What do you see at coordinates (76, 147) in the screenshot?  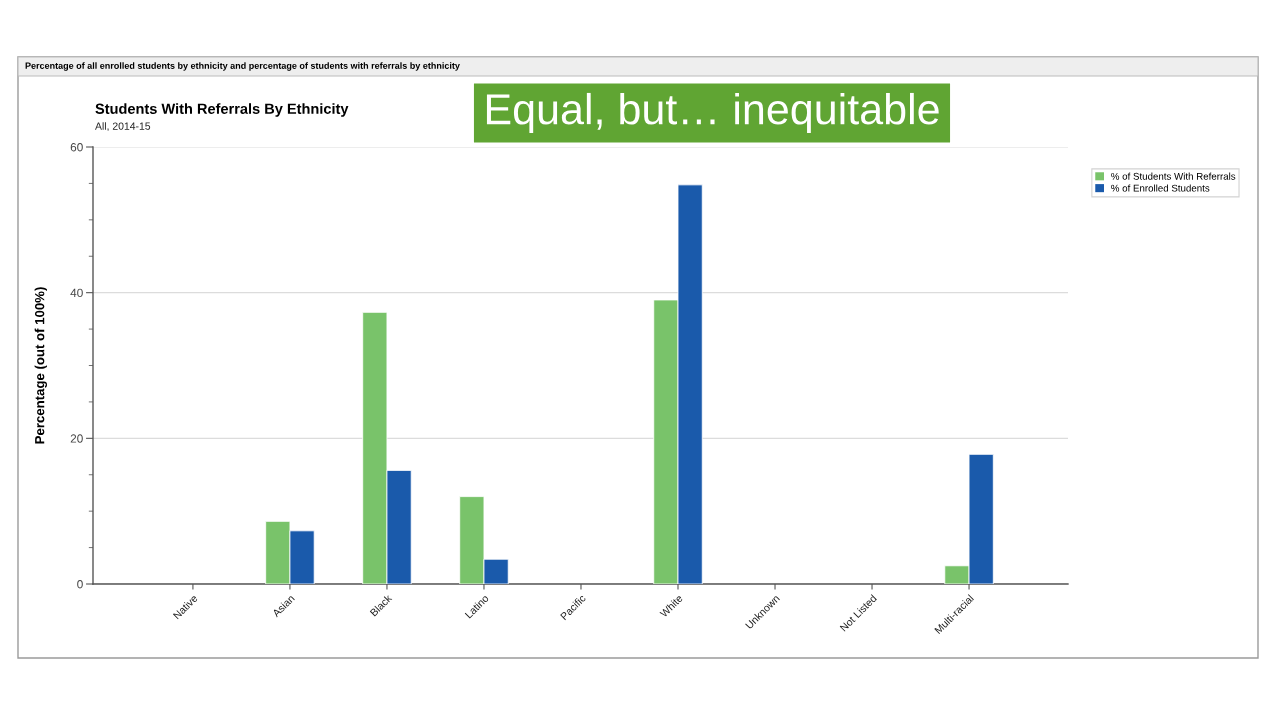 I see `y-tick-label: 60` at bounding box center [76, 147].